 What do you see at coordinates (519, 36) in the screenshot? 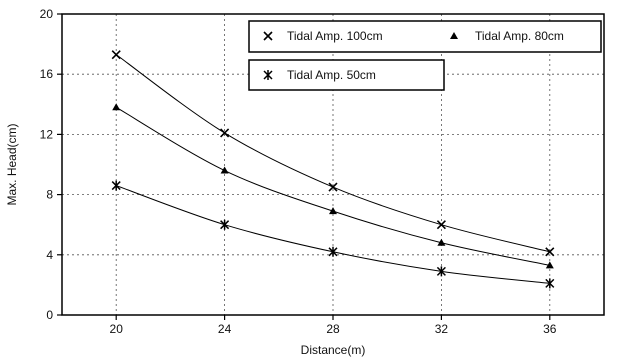
I see `legend-label-80cm: Tidal Amp. 80cm` at bounding box center [519, 36].